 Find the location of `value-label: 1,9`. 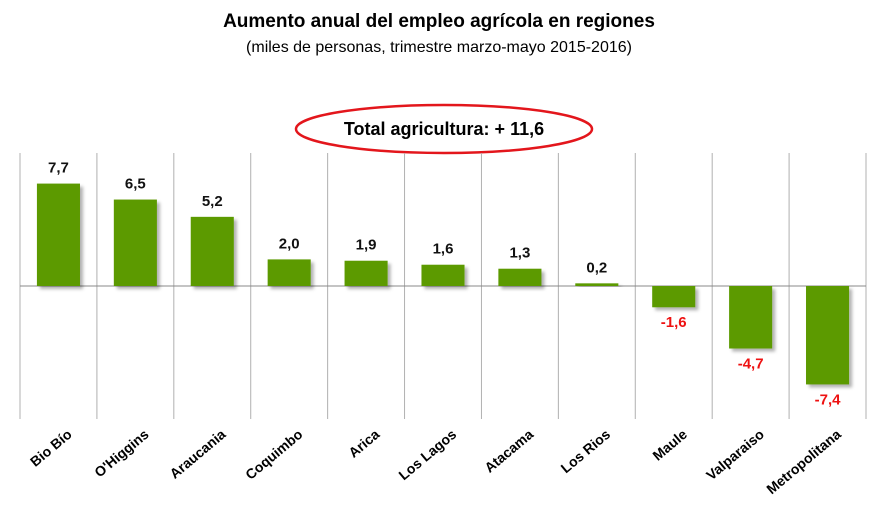

value-label: 1,9 is located at coordinates (366, 245).